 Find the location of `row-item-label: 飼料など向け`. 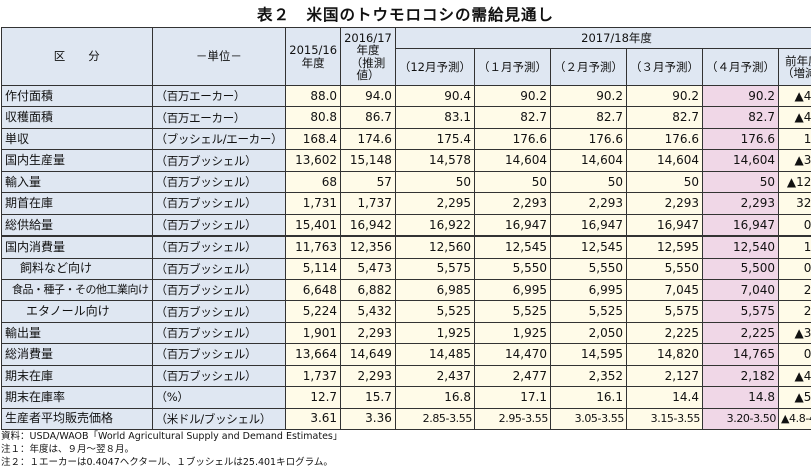

row-item-label: 飼料など向け is located at coordinates (77, 268).